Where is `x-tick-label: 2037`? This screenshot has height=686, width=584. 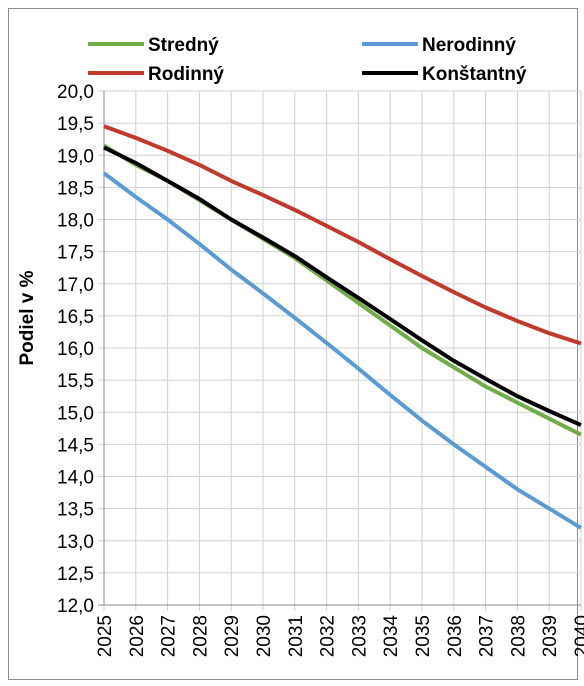
x-tick-label: 2037 is located at coordinates (487, 636).